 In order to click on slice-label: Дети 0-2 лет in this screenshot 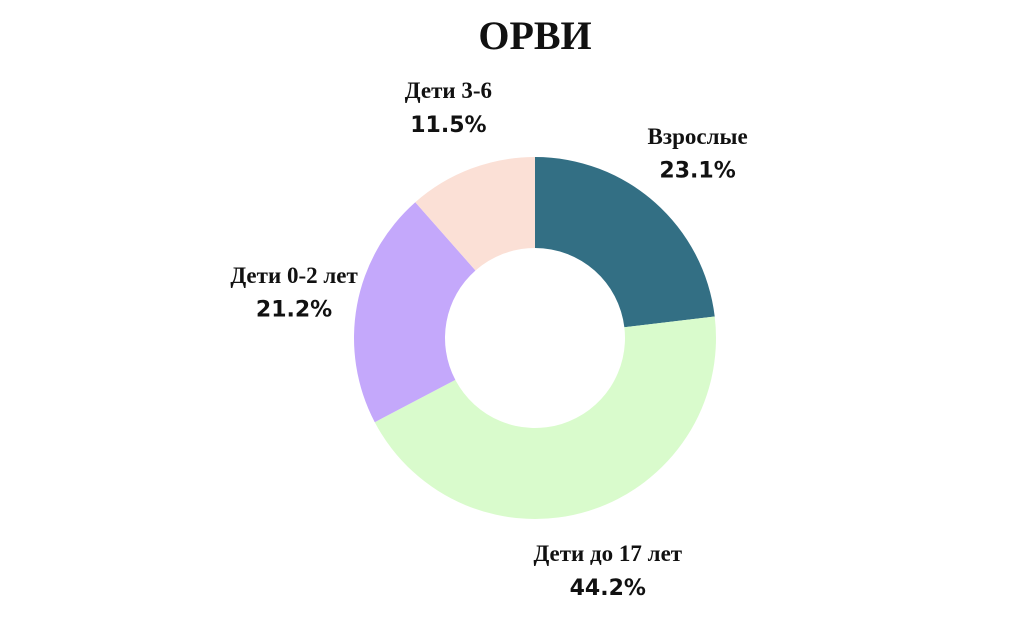, I will do `click(294, 275)`.